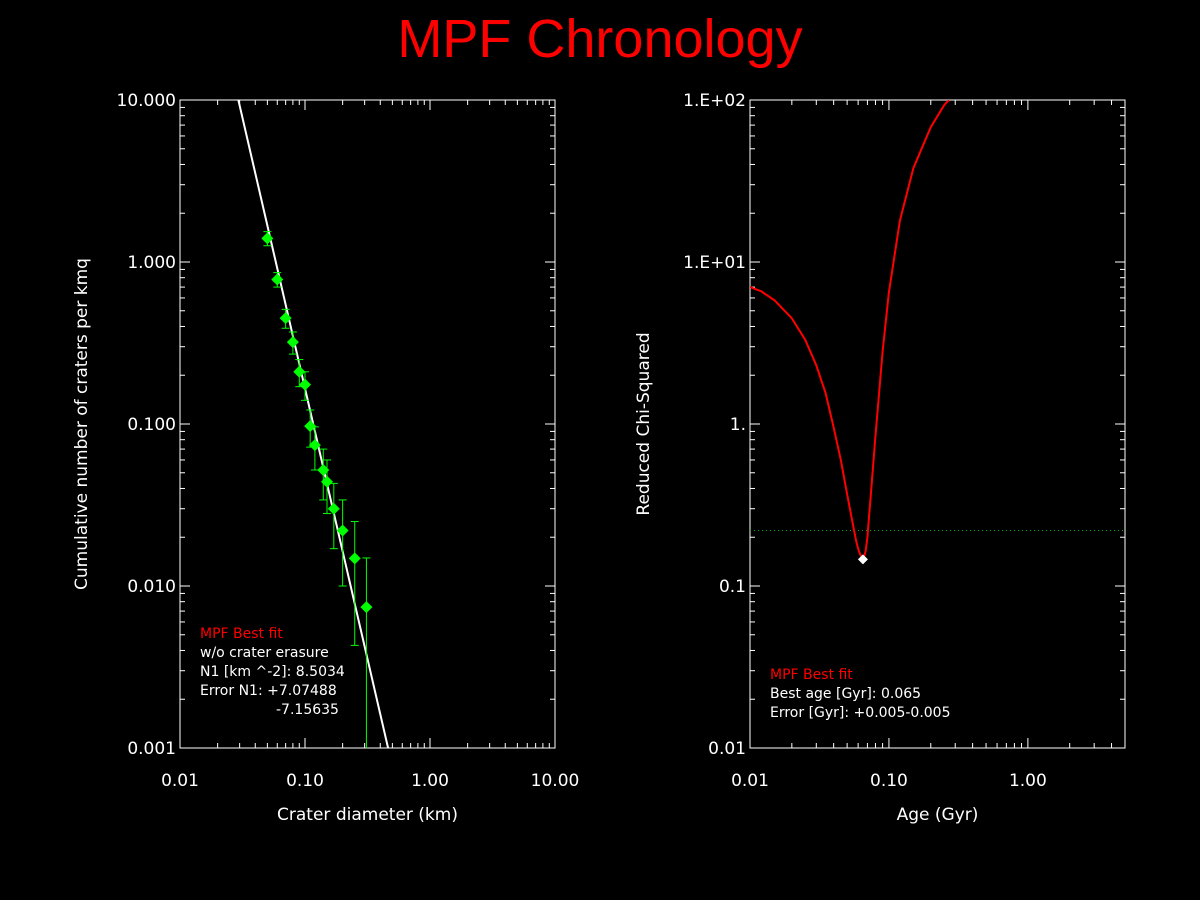 The width and height of the screenshot is (1200, 900). Describe the element at coordinates (862, 559) in the screenshot. I see `best-age-point` at that location.